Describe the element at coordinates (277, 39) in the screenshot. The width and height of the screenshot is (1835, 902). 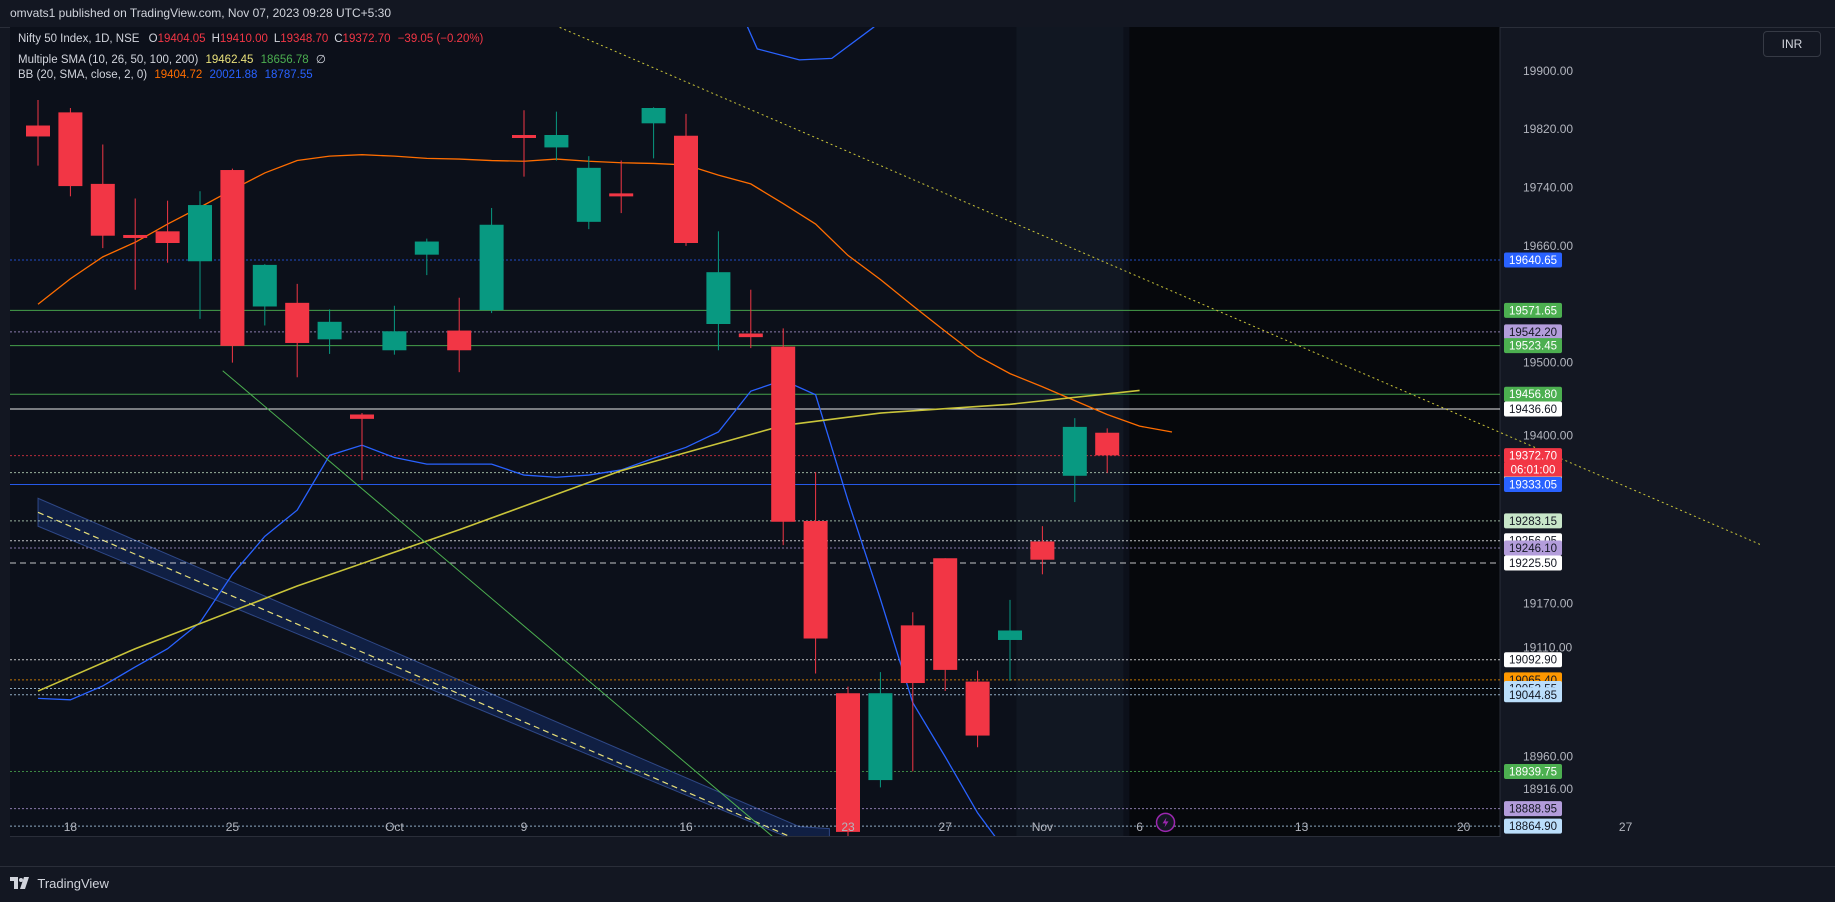
I see `legend-ohlc-key: L` at that location.